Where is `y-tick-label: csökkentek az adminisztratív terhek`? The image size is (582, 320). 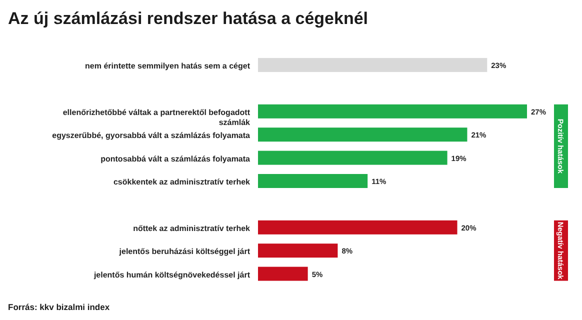 y-tick-label: csökkentek az adminisztratív terhek is located at coordinates (182, 182).